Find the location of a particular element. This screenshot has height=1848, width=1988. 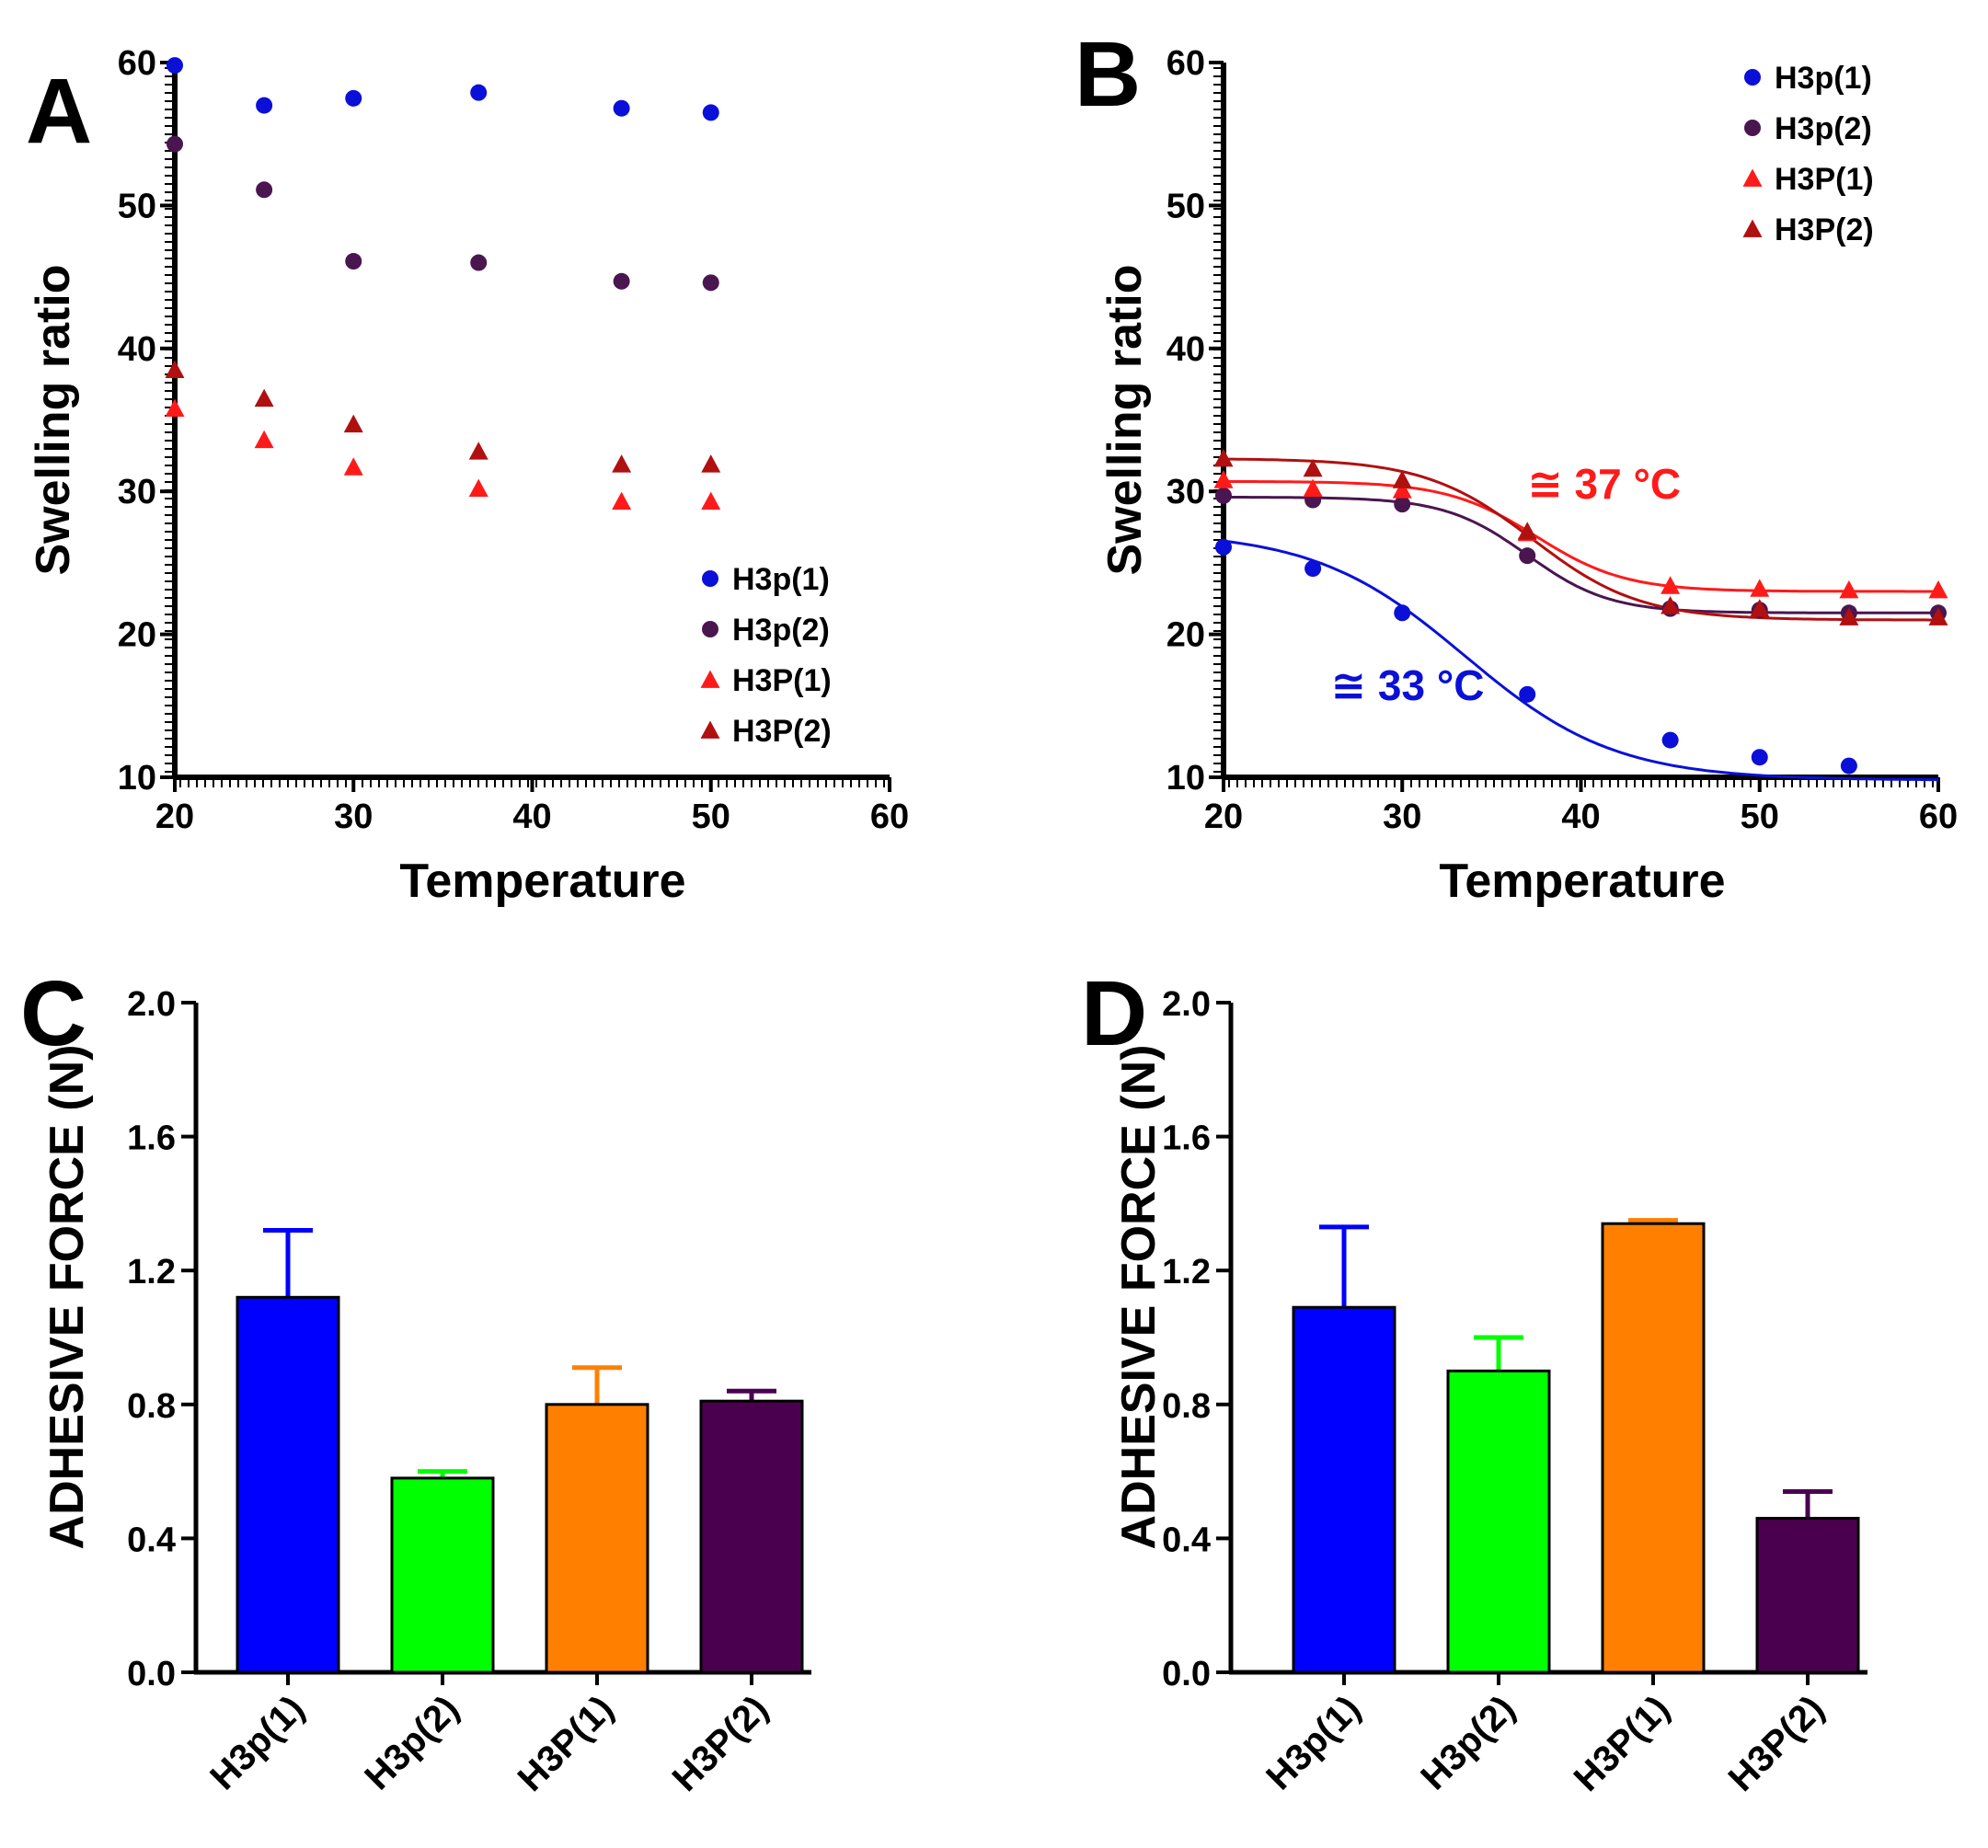

y-tick-label: 1.2 is located at coordinates (151, 1272).